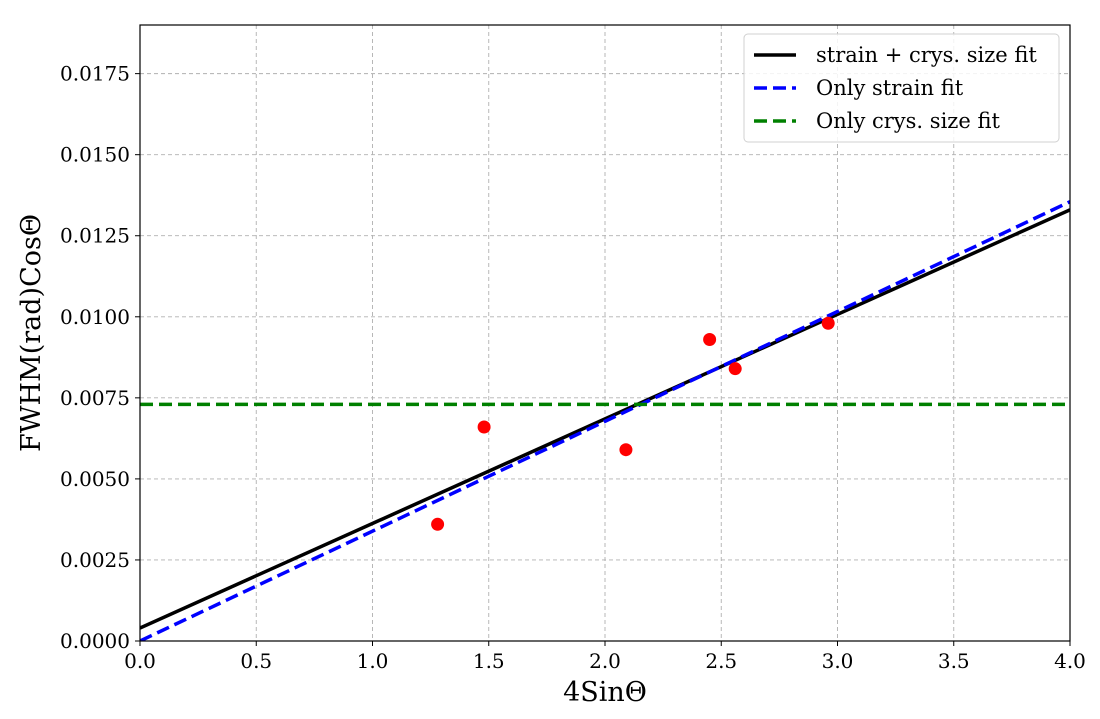  Describe the element at coordinates (721, 661) in the screenshot. I see `x-tick-label: 2.5` at that location.